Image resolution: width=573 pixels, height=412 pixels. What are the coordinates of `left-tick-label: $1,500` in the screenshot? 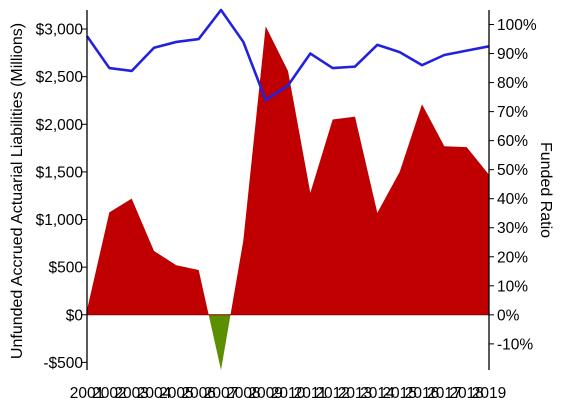 It's located at (60, 172).